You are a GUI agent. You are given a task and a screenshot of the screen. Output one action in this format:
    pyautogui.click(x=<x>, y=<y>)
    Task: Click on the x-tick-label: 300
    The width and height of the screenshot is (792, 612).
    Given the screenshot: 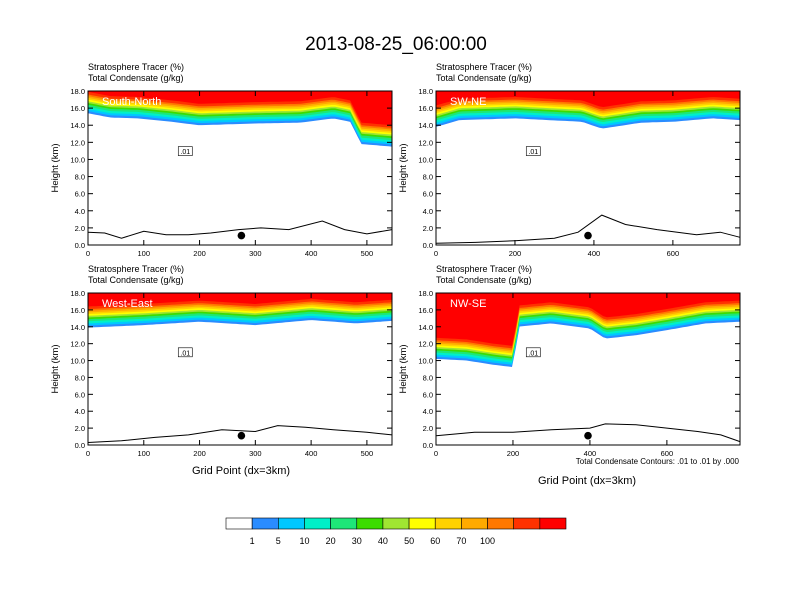 What is the action you would take?
    pyautogui.click(x=255, y=253)
    